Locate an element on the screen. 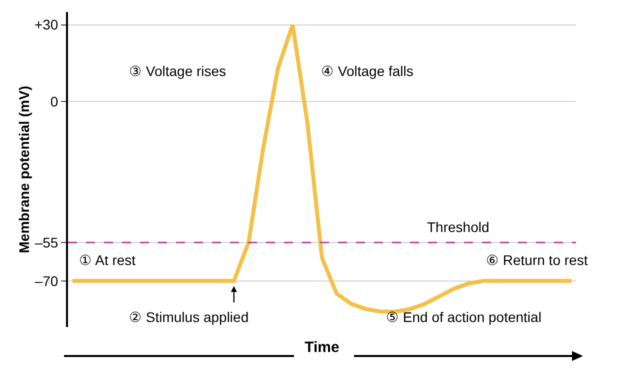 This screenshot has height=377, width=631. y-tick-label: –55 is located at coordinates (46, 242).